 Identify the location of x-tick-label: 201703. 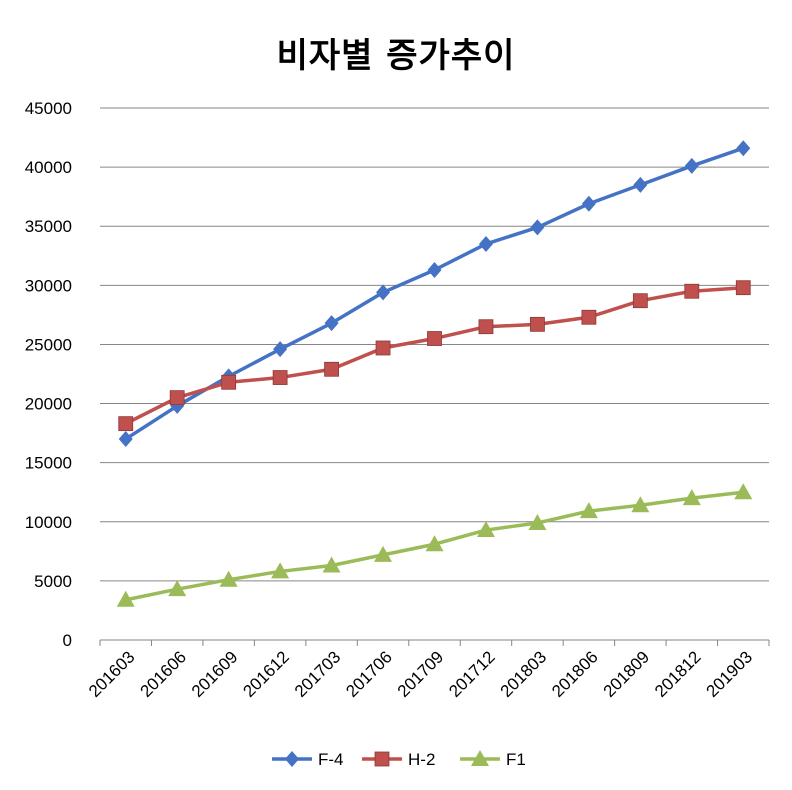
(318, 674).